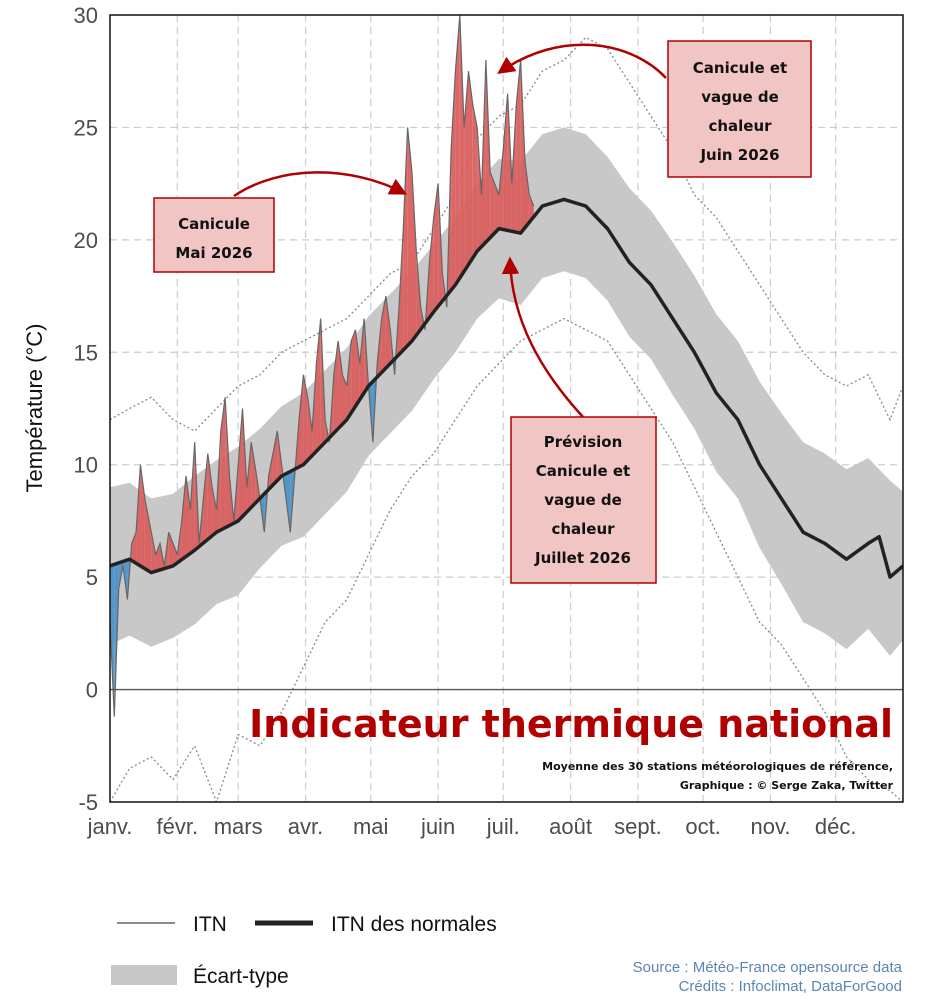 Image resolution: width=936 pixels, height=1006 pixels. I want to click on y-axis-ticks: -5 0 5 10 15 20 25 30, so click(86, 409).